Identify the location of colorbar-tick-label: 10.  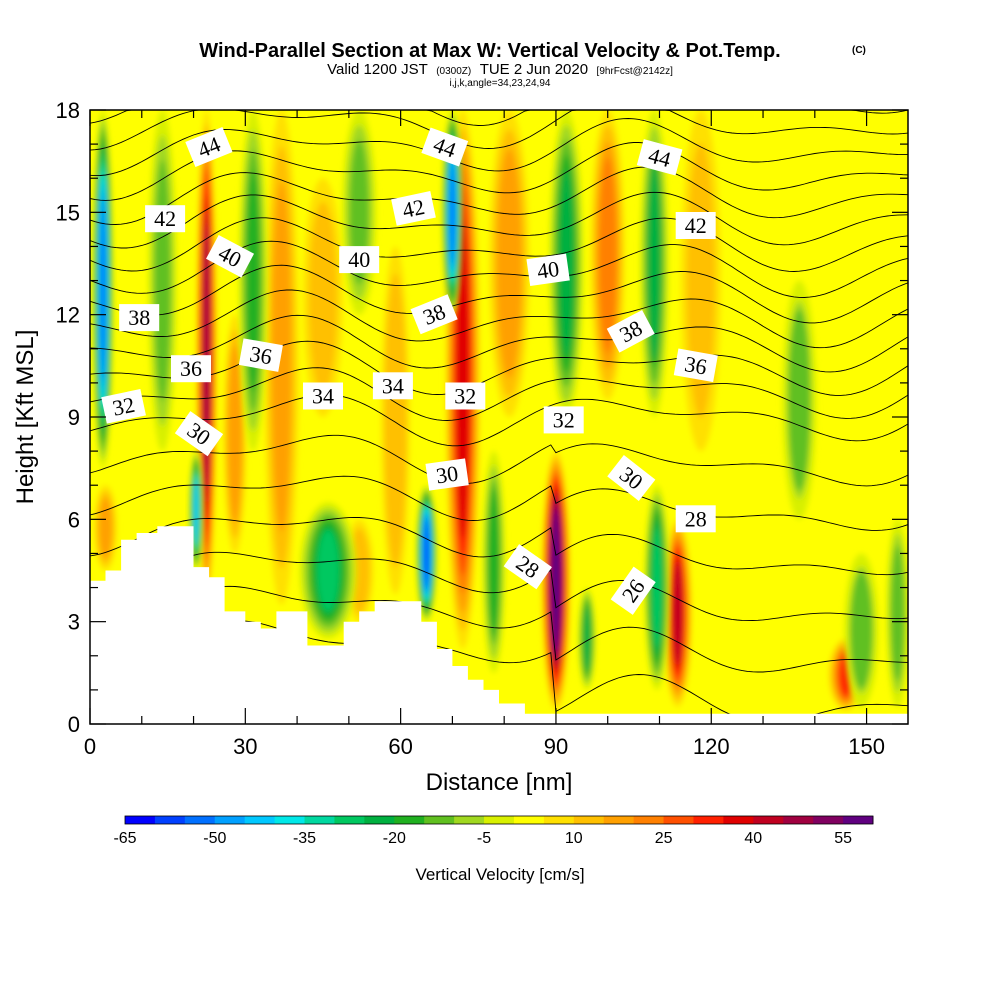
(574, 838).